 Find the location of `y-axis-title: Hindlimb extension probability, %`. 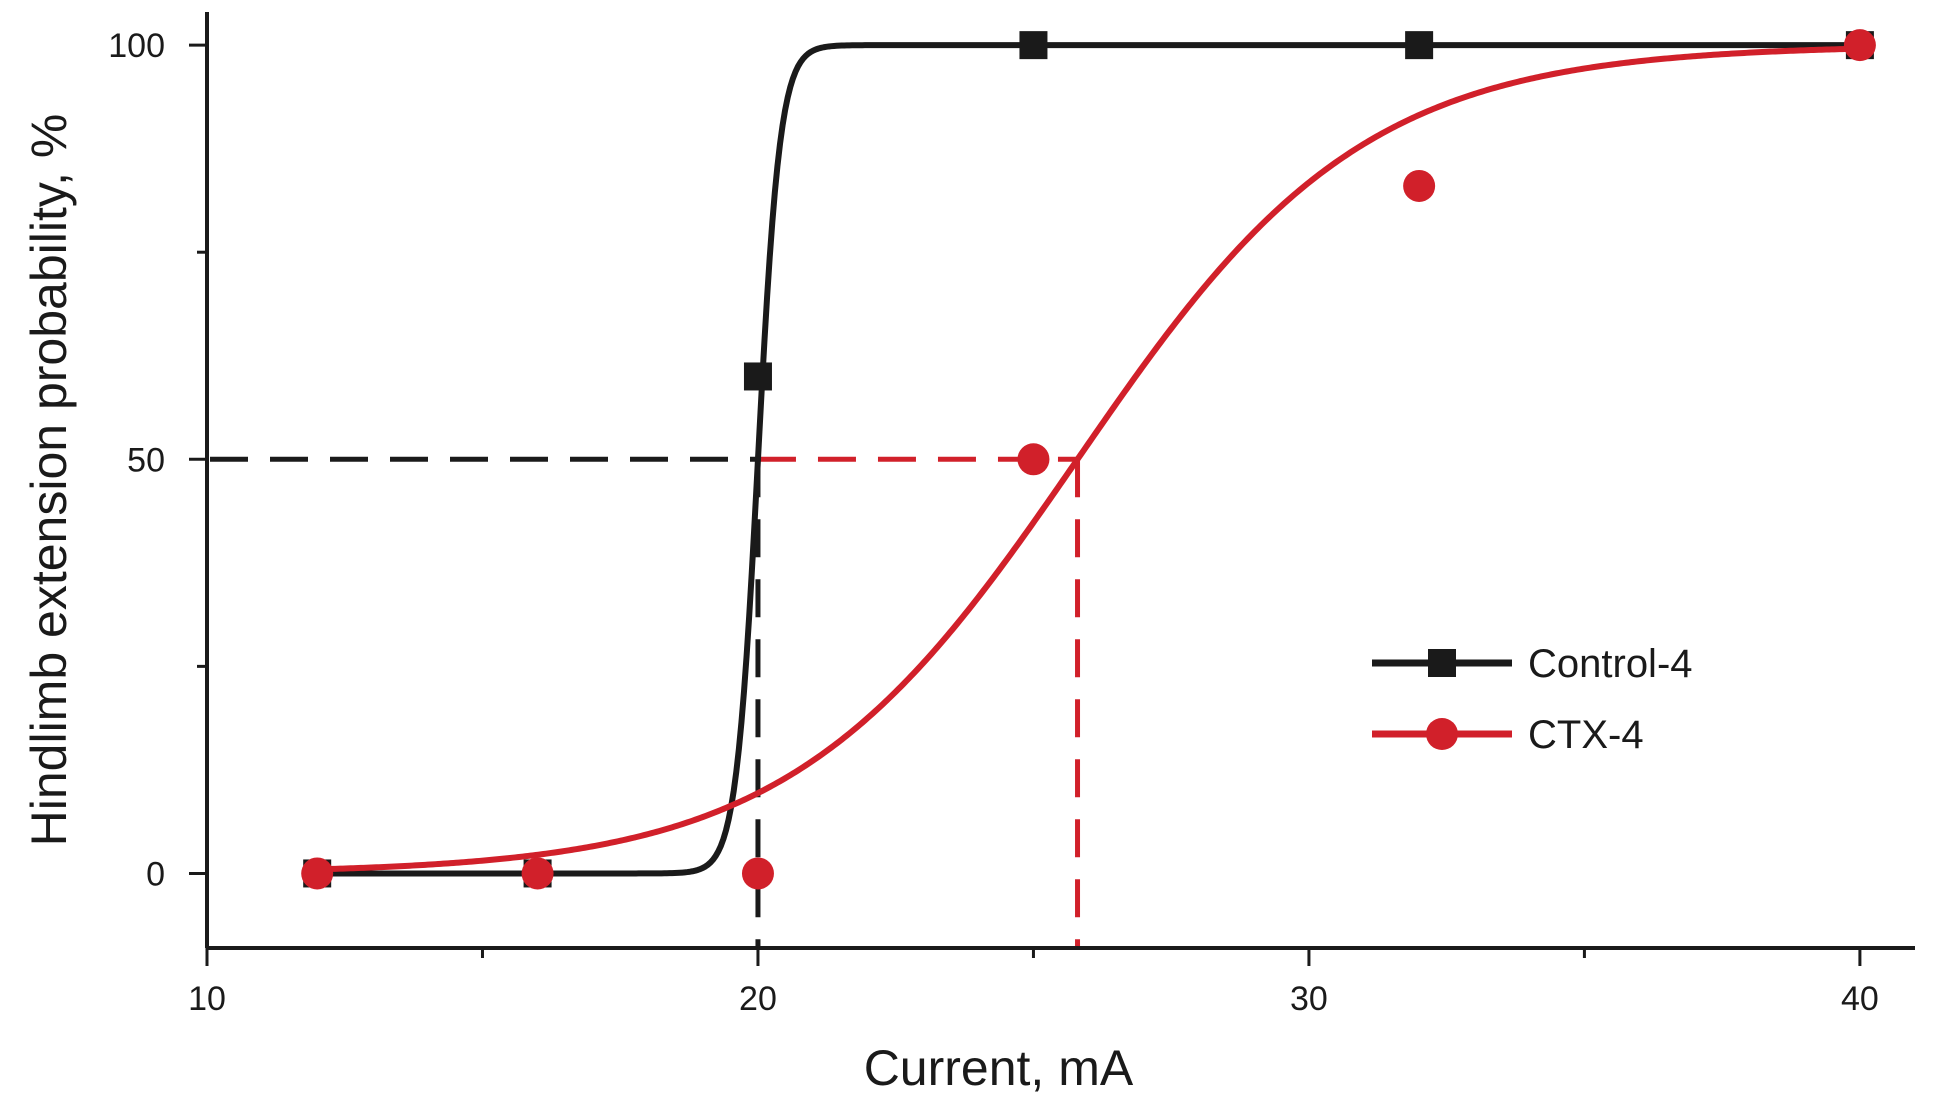

y-axis-title: Hindlimb extension probability, % is located at coordinates (49, 480).